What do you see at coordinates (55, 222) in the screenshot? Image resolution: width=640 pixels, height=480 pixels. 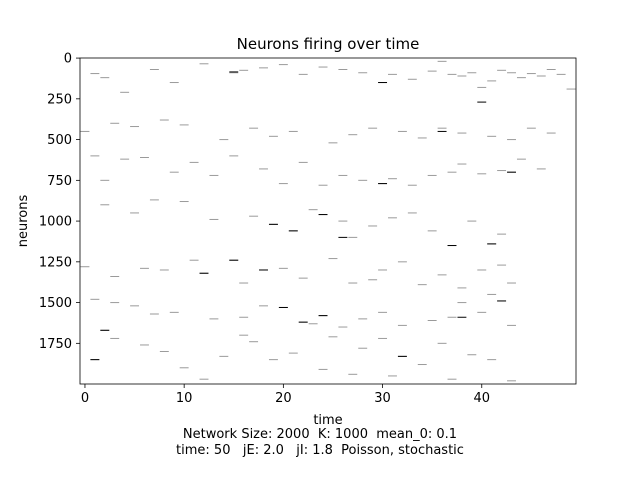 I see `y-tick-label: 1000` at bounding box center [55, 222].